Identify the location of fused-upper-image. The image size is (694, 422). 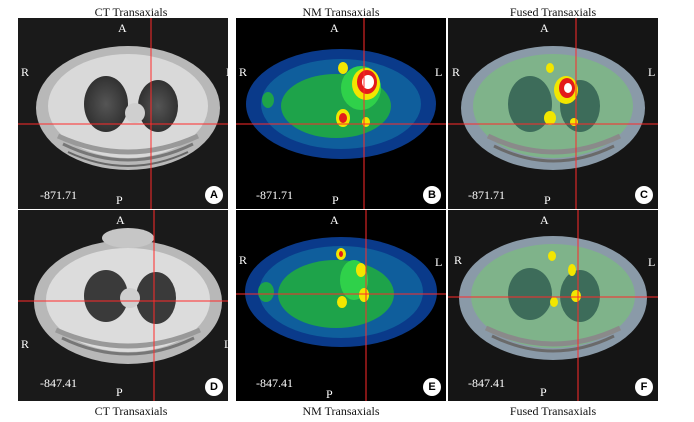
(553, 113).